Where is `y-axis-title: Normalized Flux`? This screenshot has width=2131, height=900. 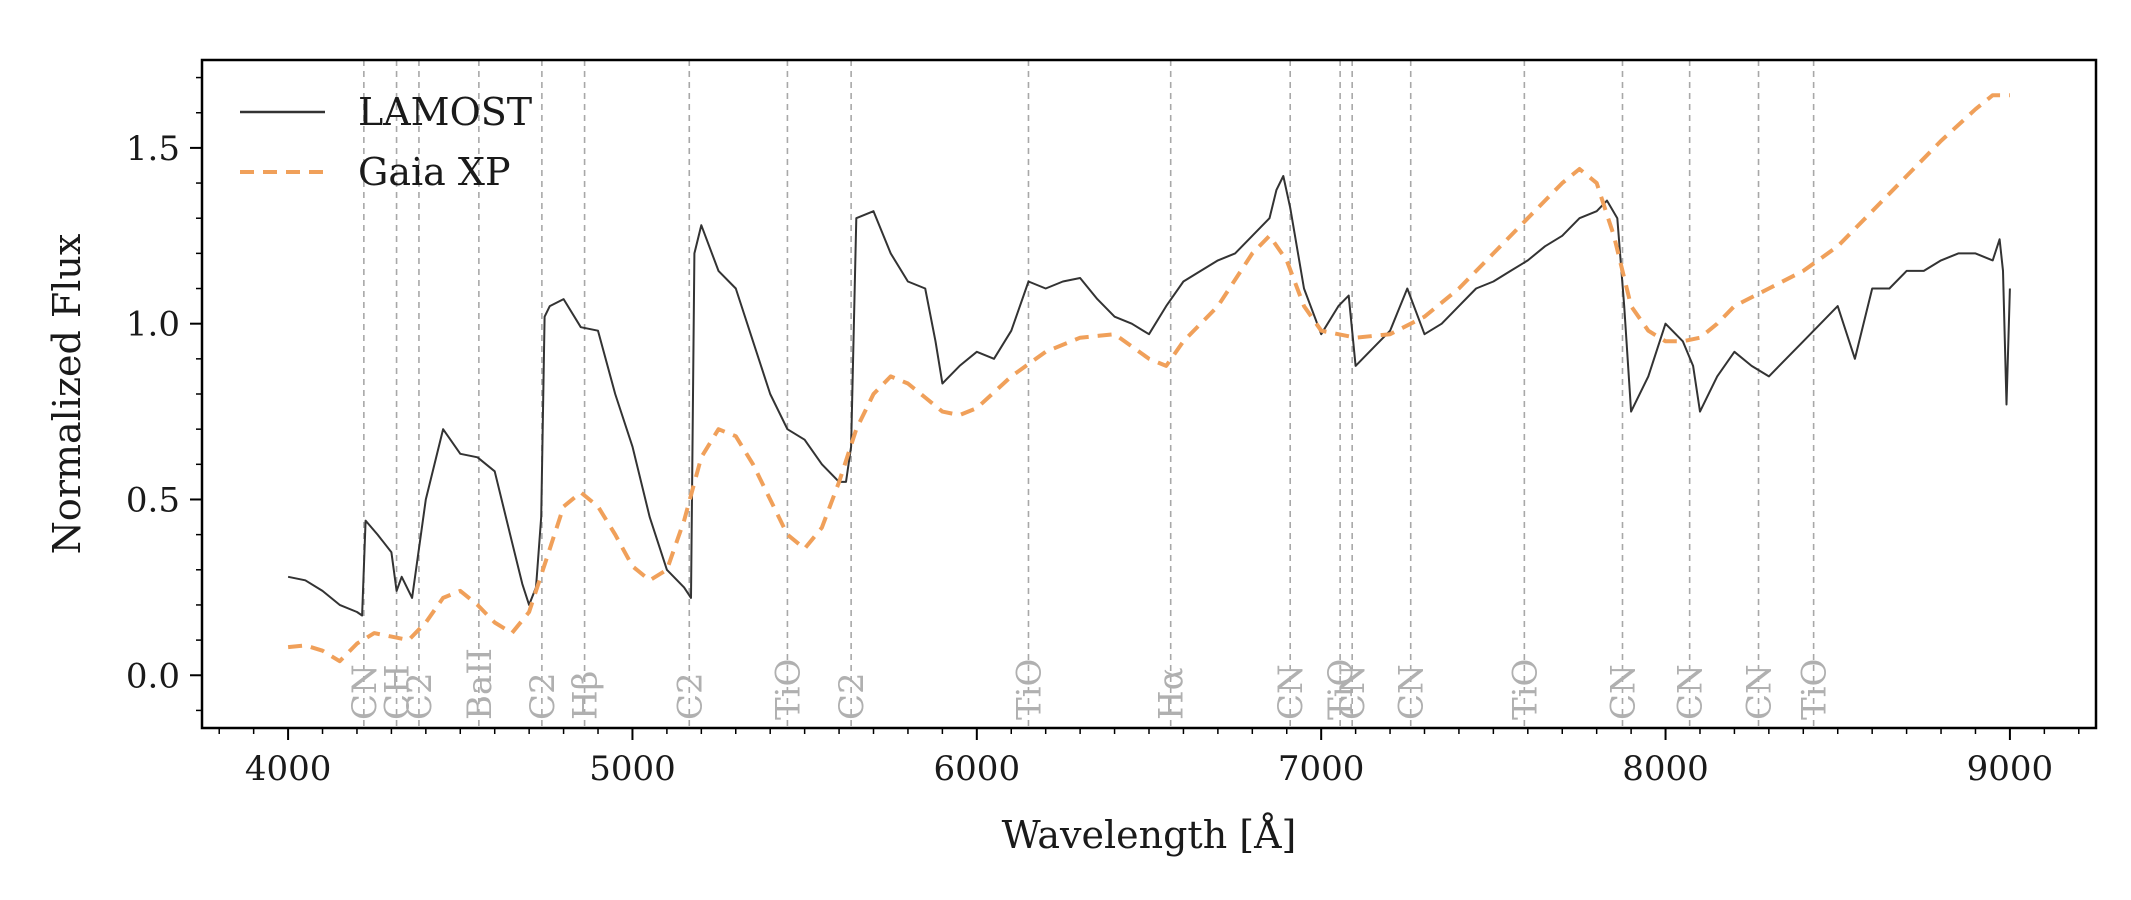
y-axis-title: Normalized Flux is located at coordinates (67, 394).